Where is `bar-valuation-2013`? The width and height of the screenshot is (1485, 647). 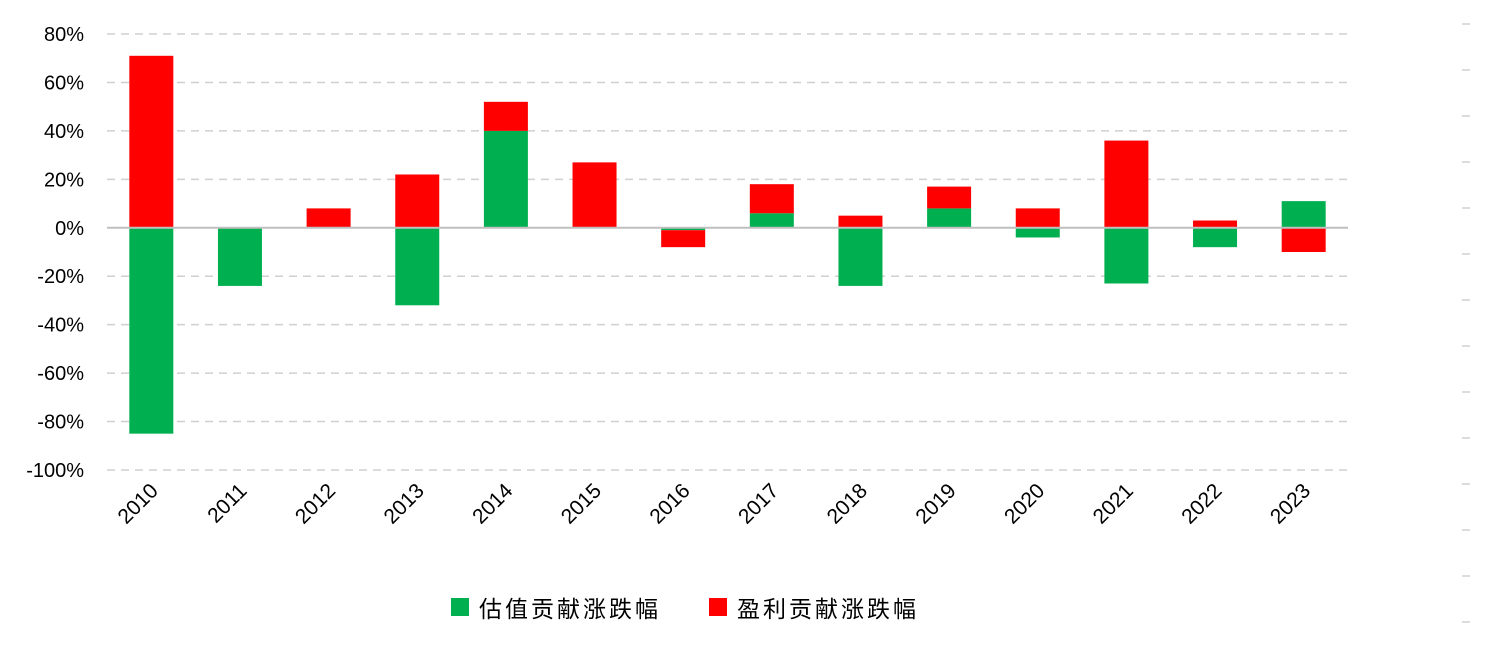 bar-valuation-2013 is located at coordinates (417, 266).